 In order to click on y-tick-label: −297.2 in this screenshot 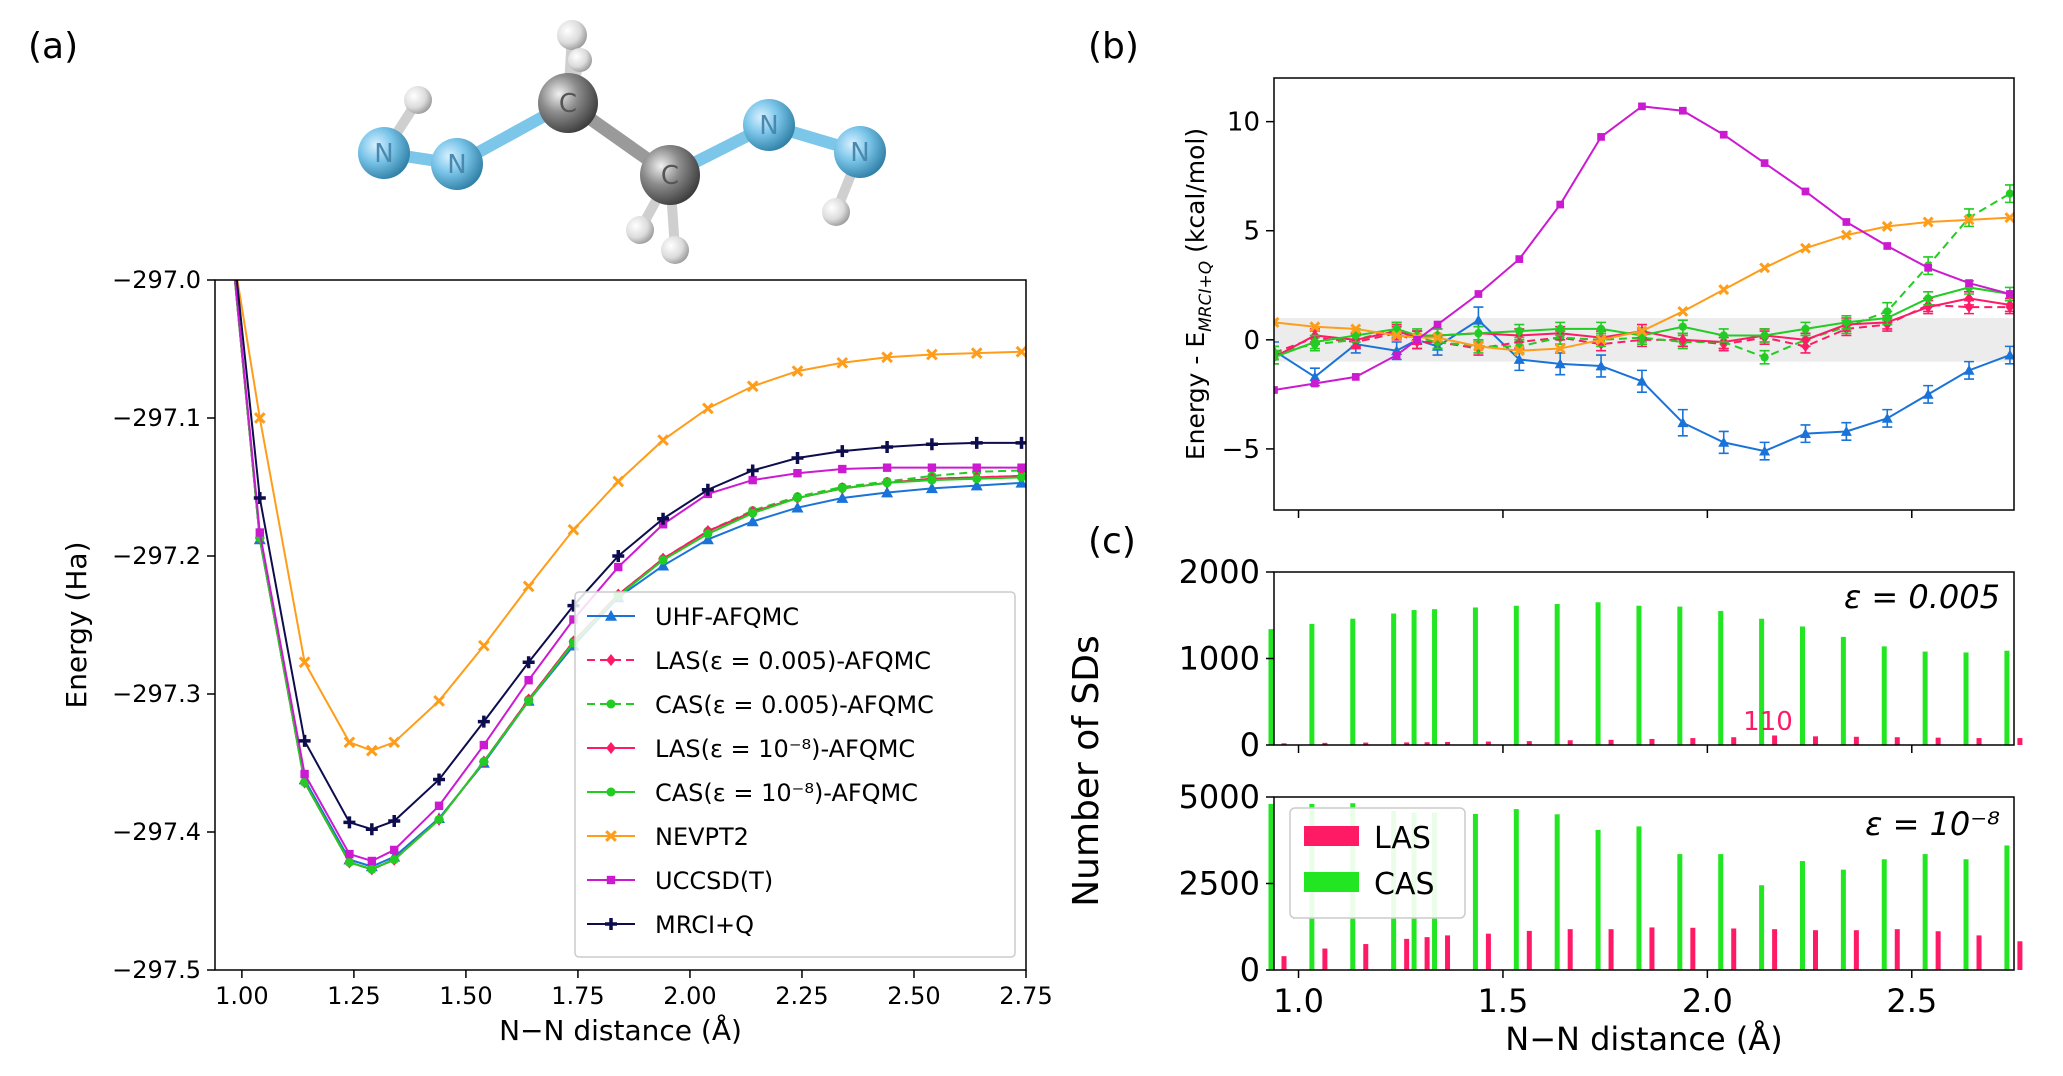, I will do `click(156, 556)`.